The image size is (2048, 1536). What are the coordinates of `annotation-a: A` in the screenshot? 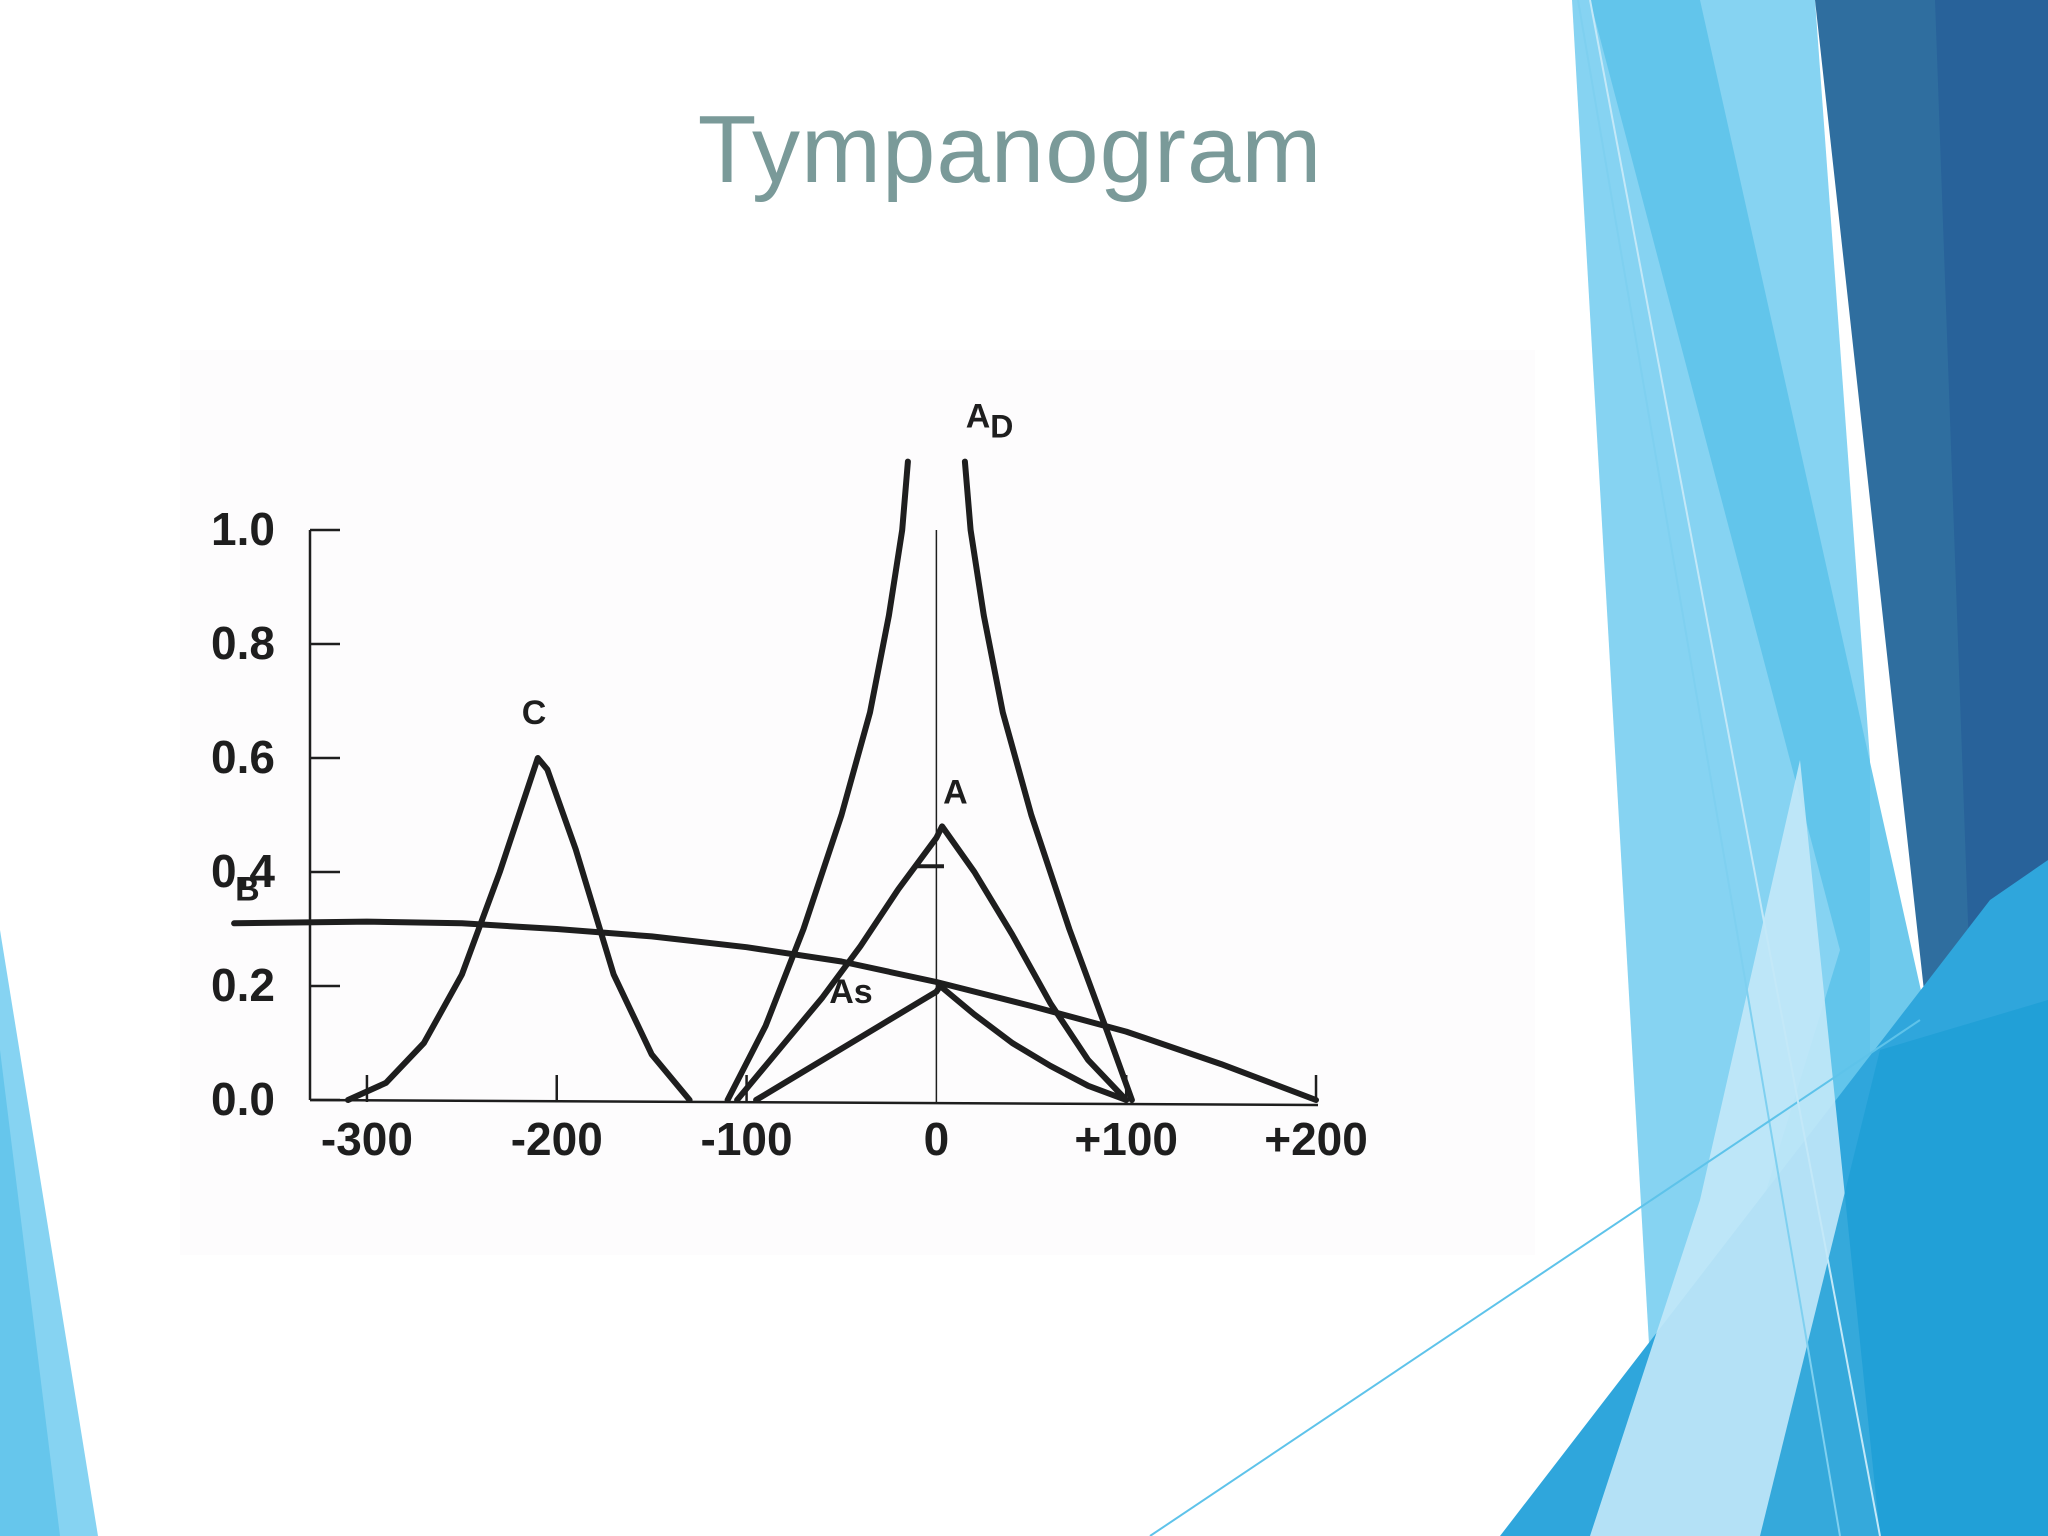 It's located at (955, 793).